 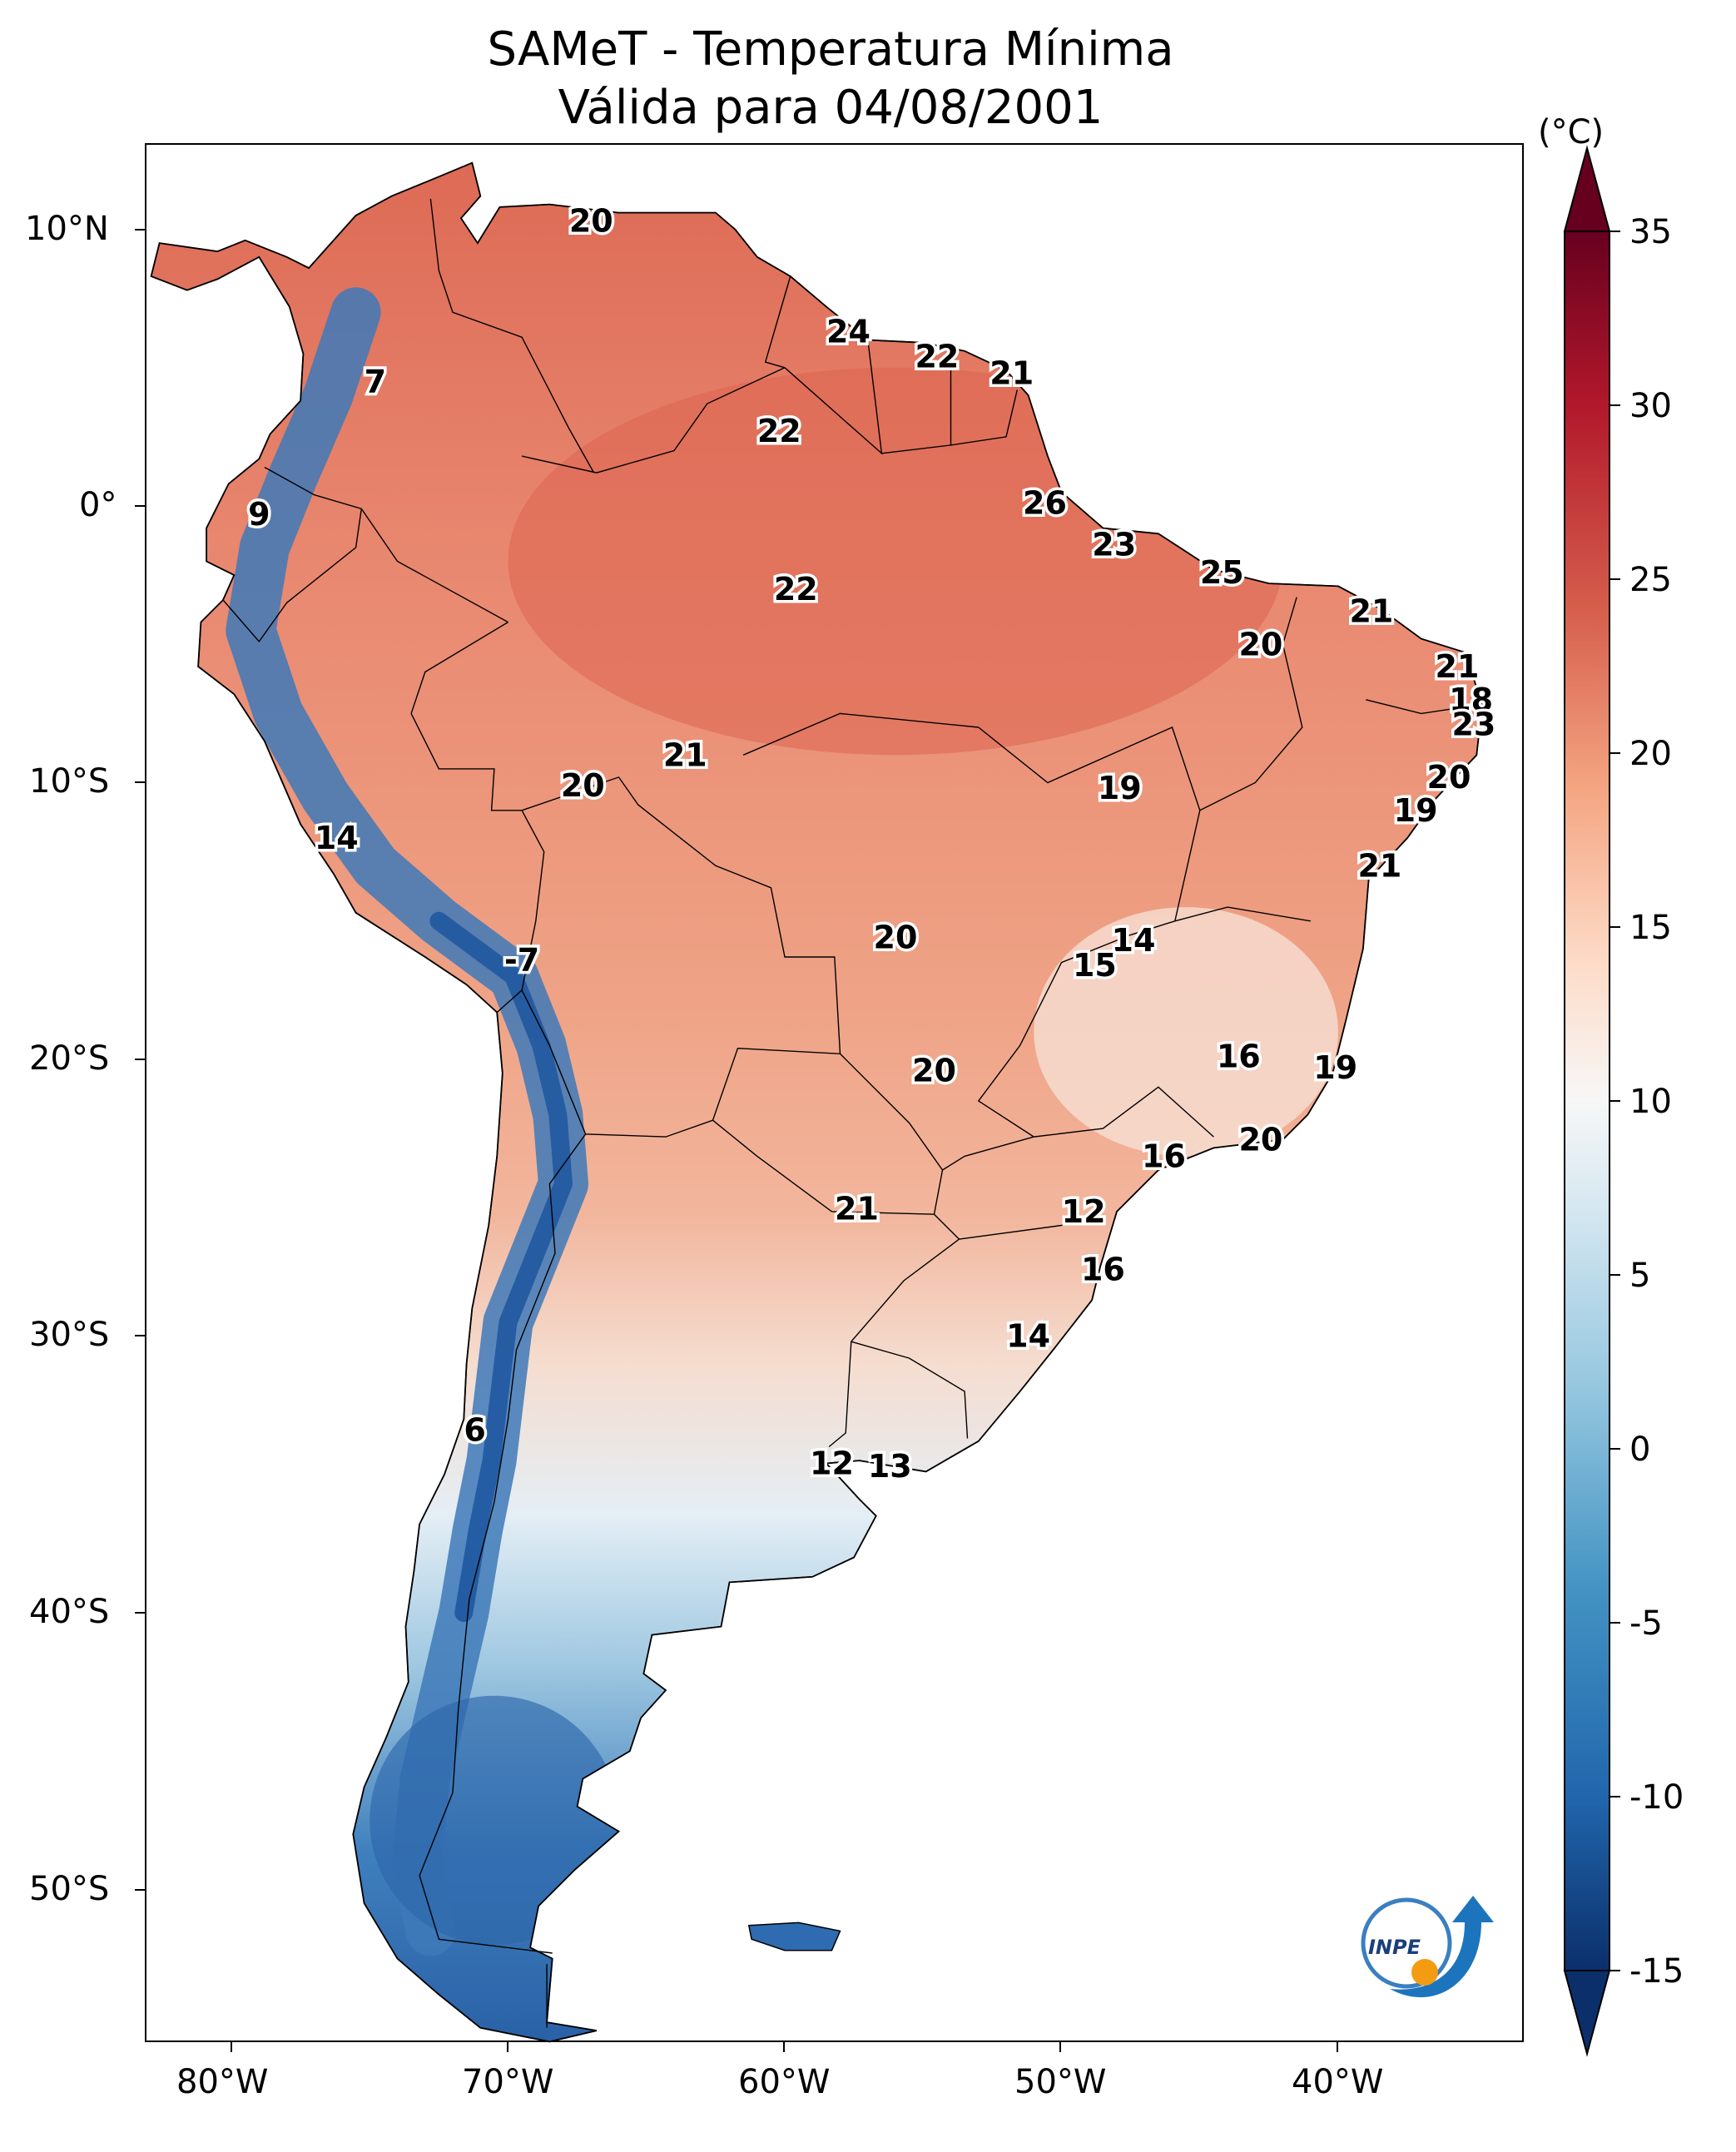 I want to click on colorbar-top-arrow, so click(x=1587, y=188).